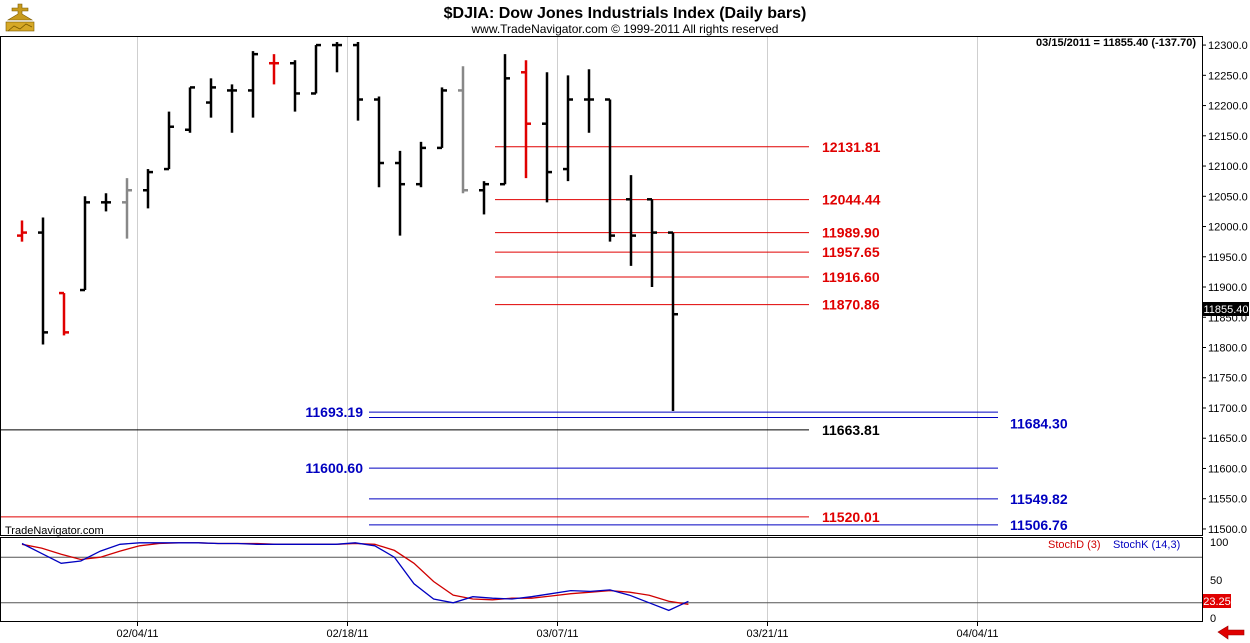 The image size is (1250, 643). Describe the element at coordinates (851, 517) in the screenshot. I see `level-label: 11520.01` at that location.